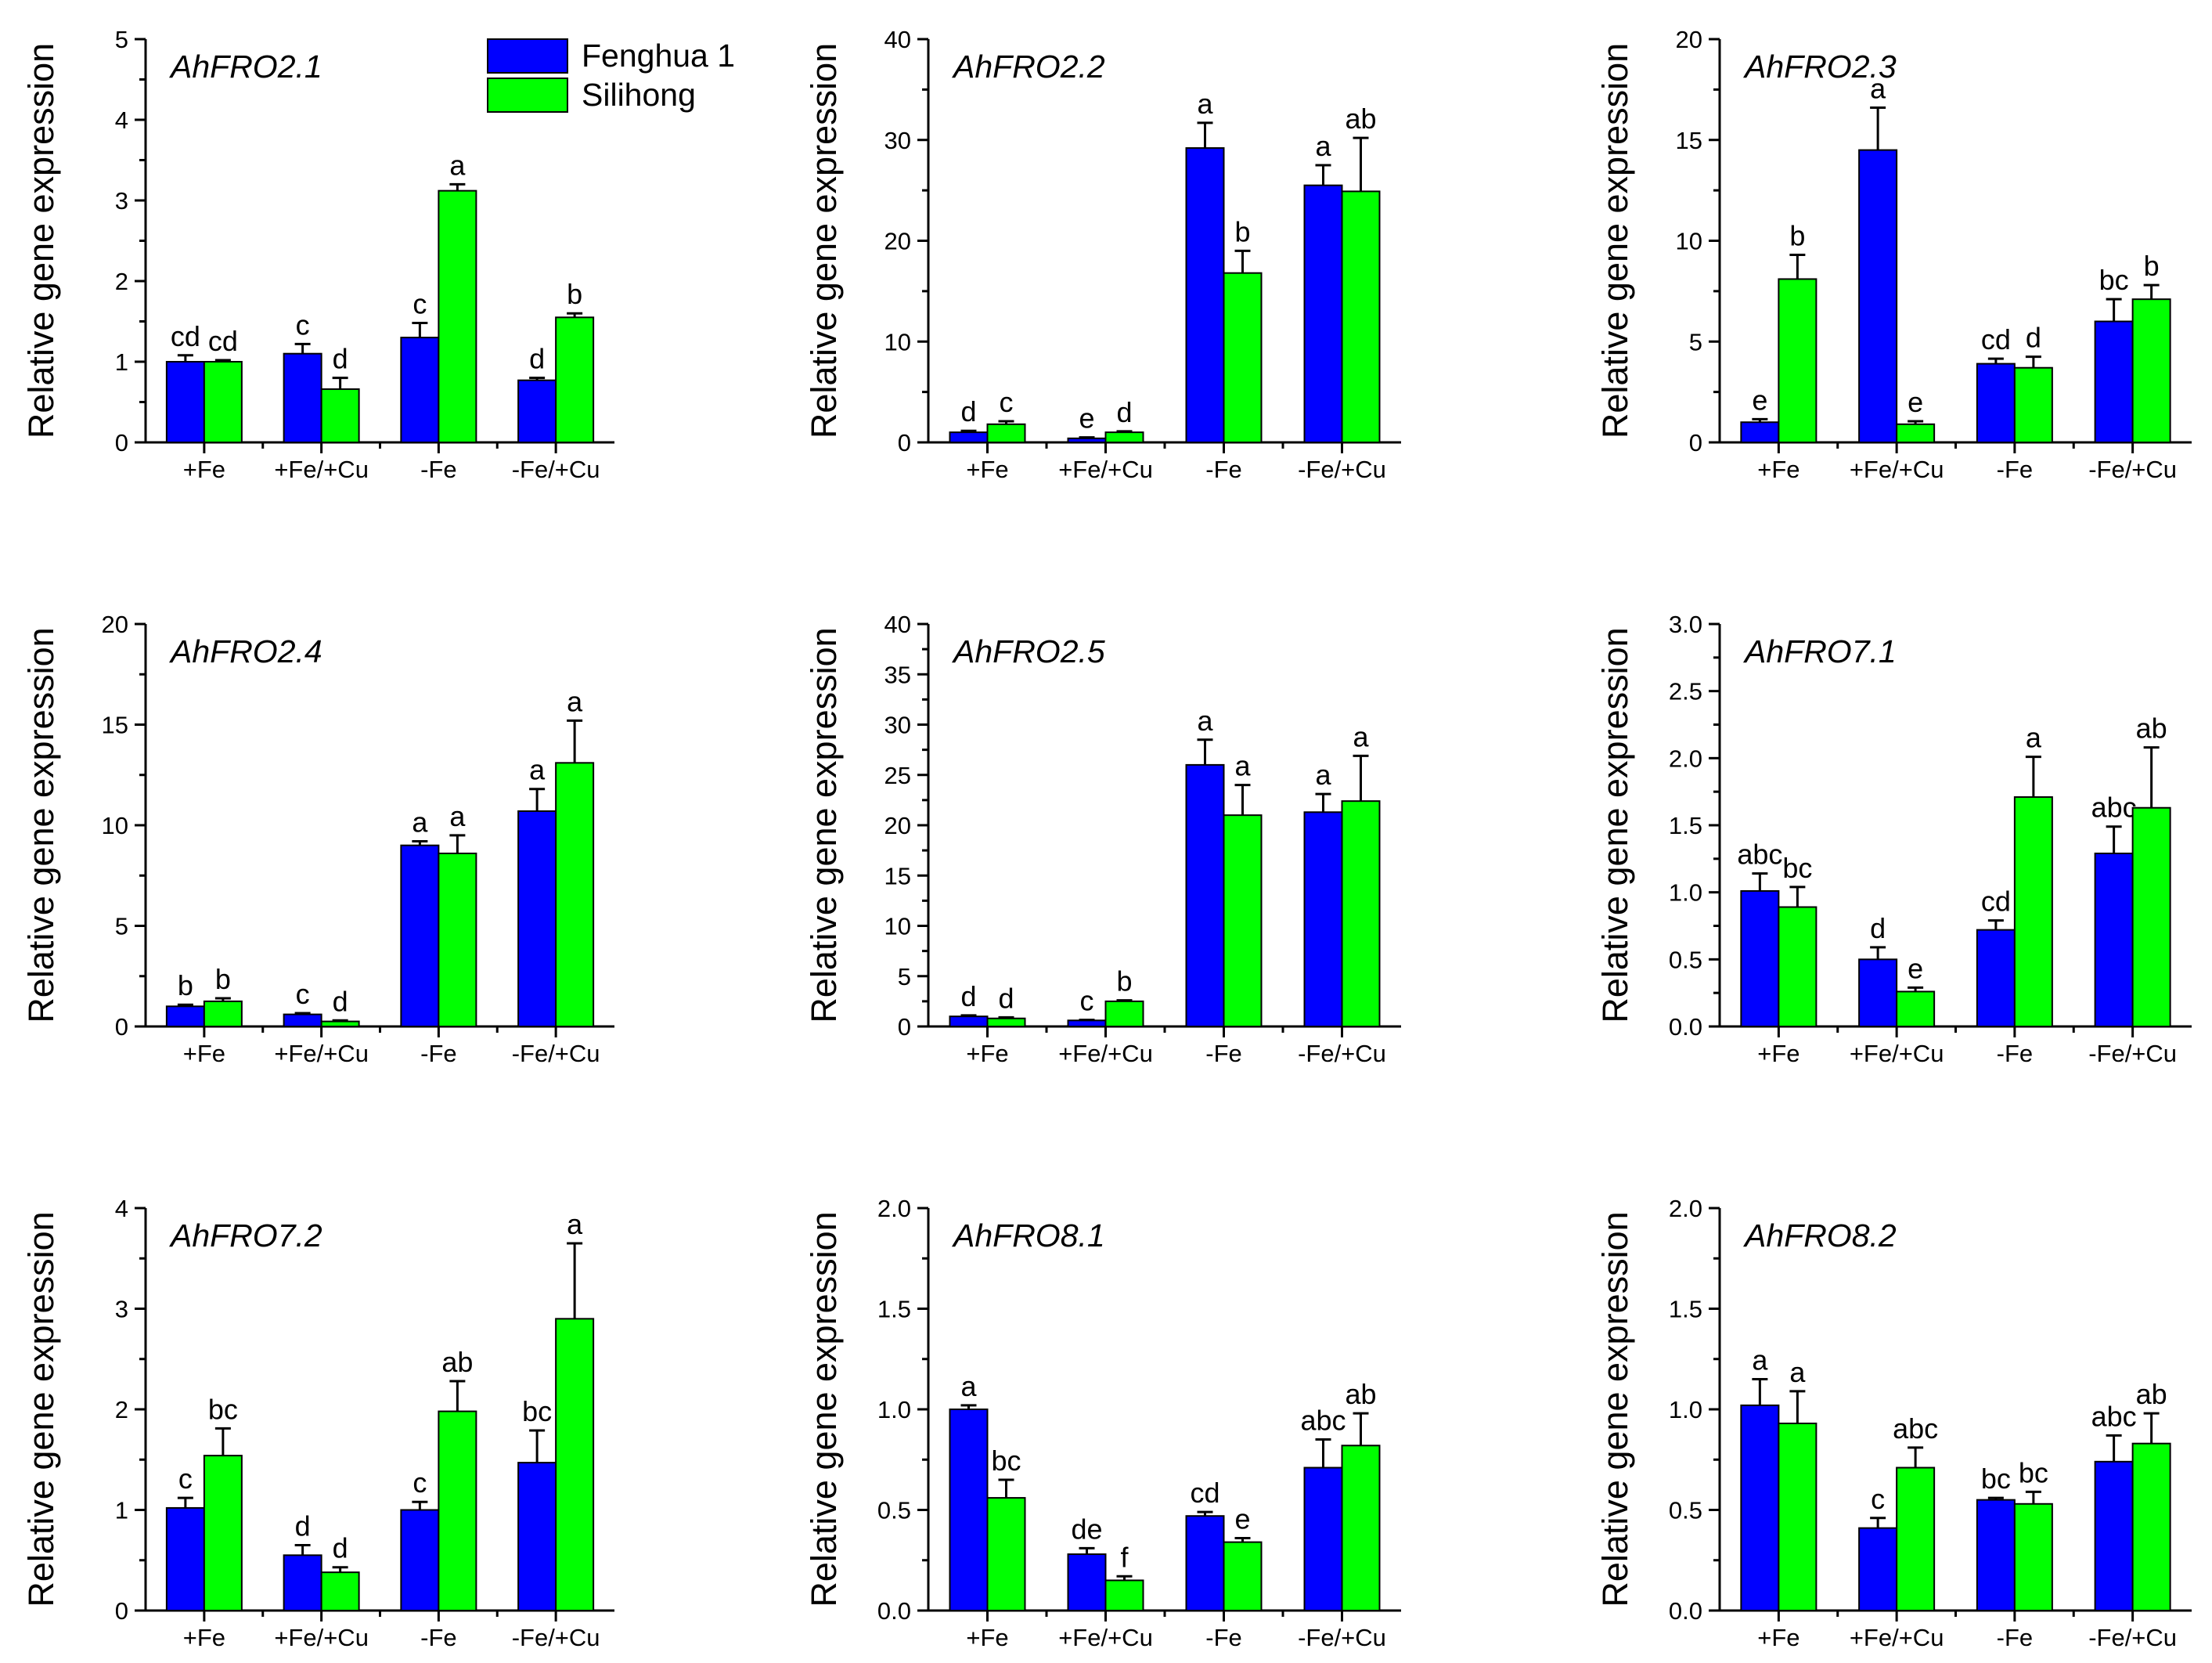 This screenshot has width=2212, height=1663. Describe the element at coordinates (122, 926) in the screenshot. I see `y-tick-label: 5` at that location.